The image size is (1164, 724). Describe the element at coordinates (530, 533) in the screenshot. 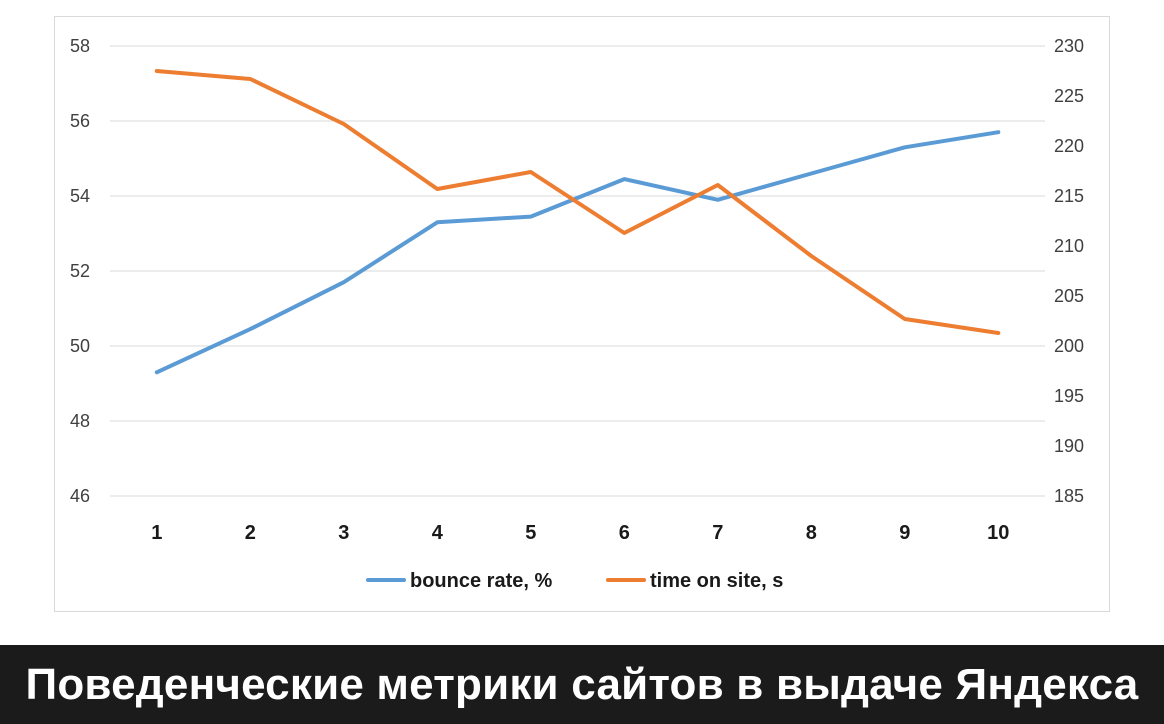

I see `x-tick-label: 5` at that location.